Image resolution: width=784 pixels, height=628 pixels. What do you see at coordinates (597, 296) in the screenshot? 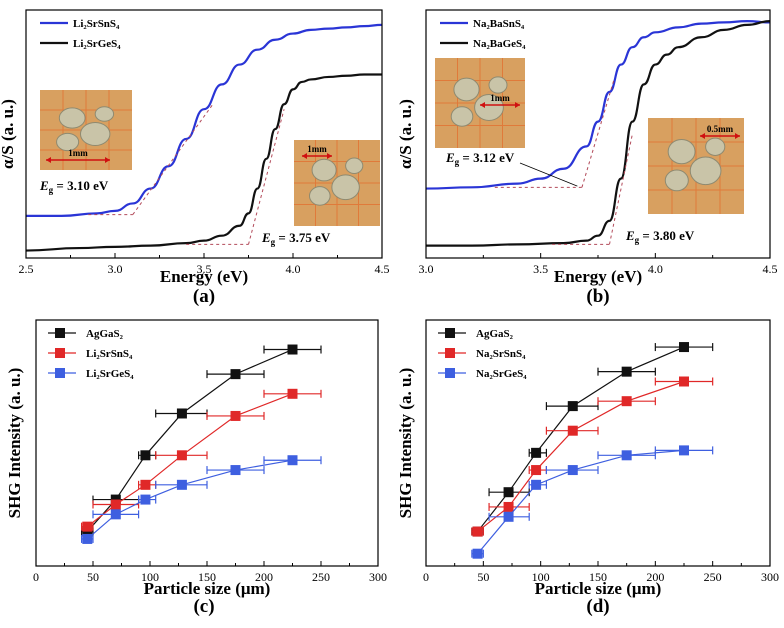
I see `panel-letter: (b)` at bounding box center [597, 296].